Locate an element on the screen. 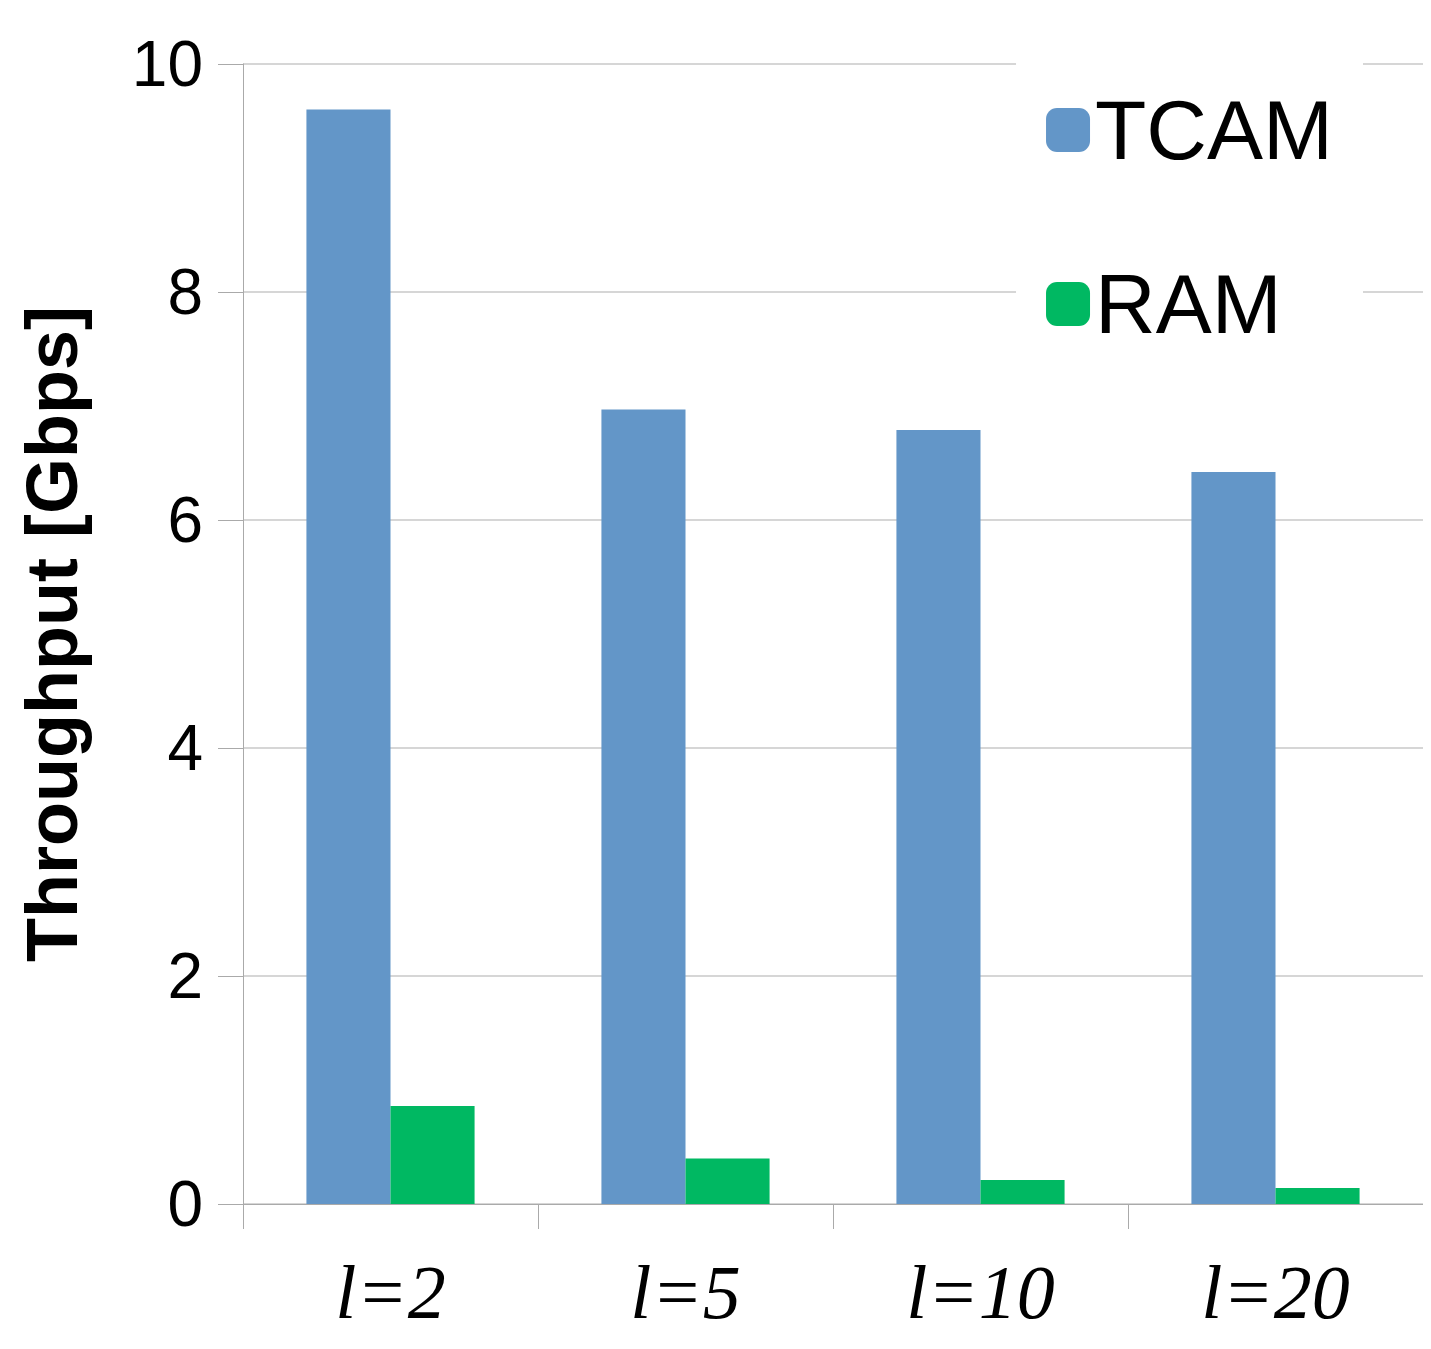  x-tick-label: l=20 is located at coordinates (1275, 1292).